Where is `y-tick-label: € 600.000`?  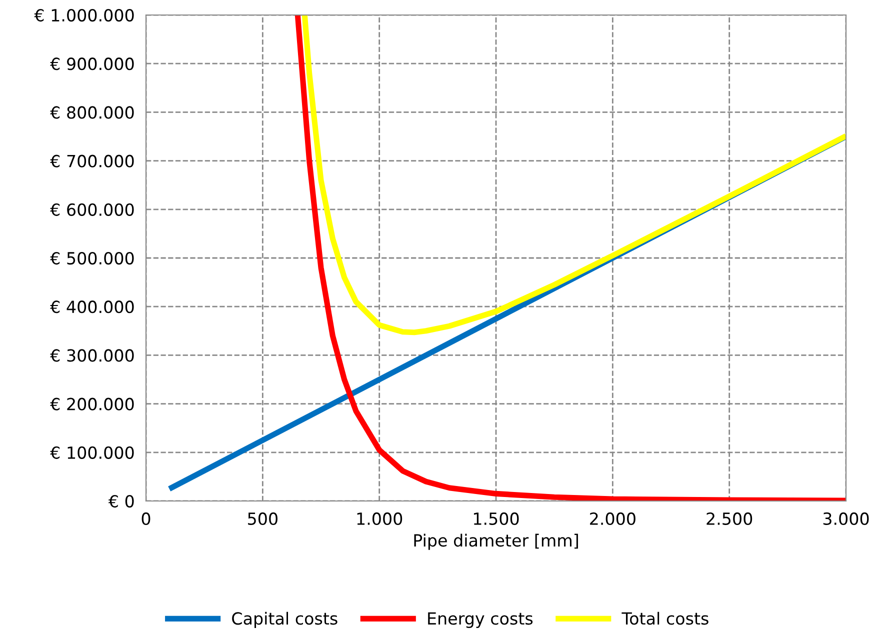 y-tick-label: € 600.000 is located at coordinates (92, 209).